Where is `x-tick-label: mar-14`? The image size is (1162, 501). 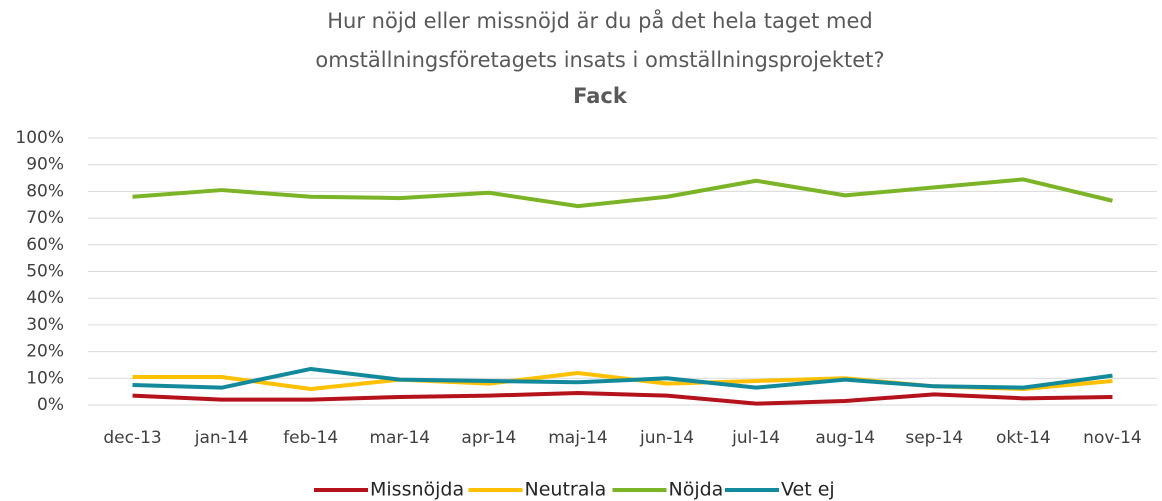
x-tick-label: mar-14 is located at coordinates (399, 438).